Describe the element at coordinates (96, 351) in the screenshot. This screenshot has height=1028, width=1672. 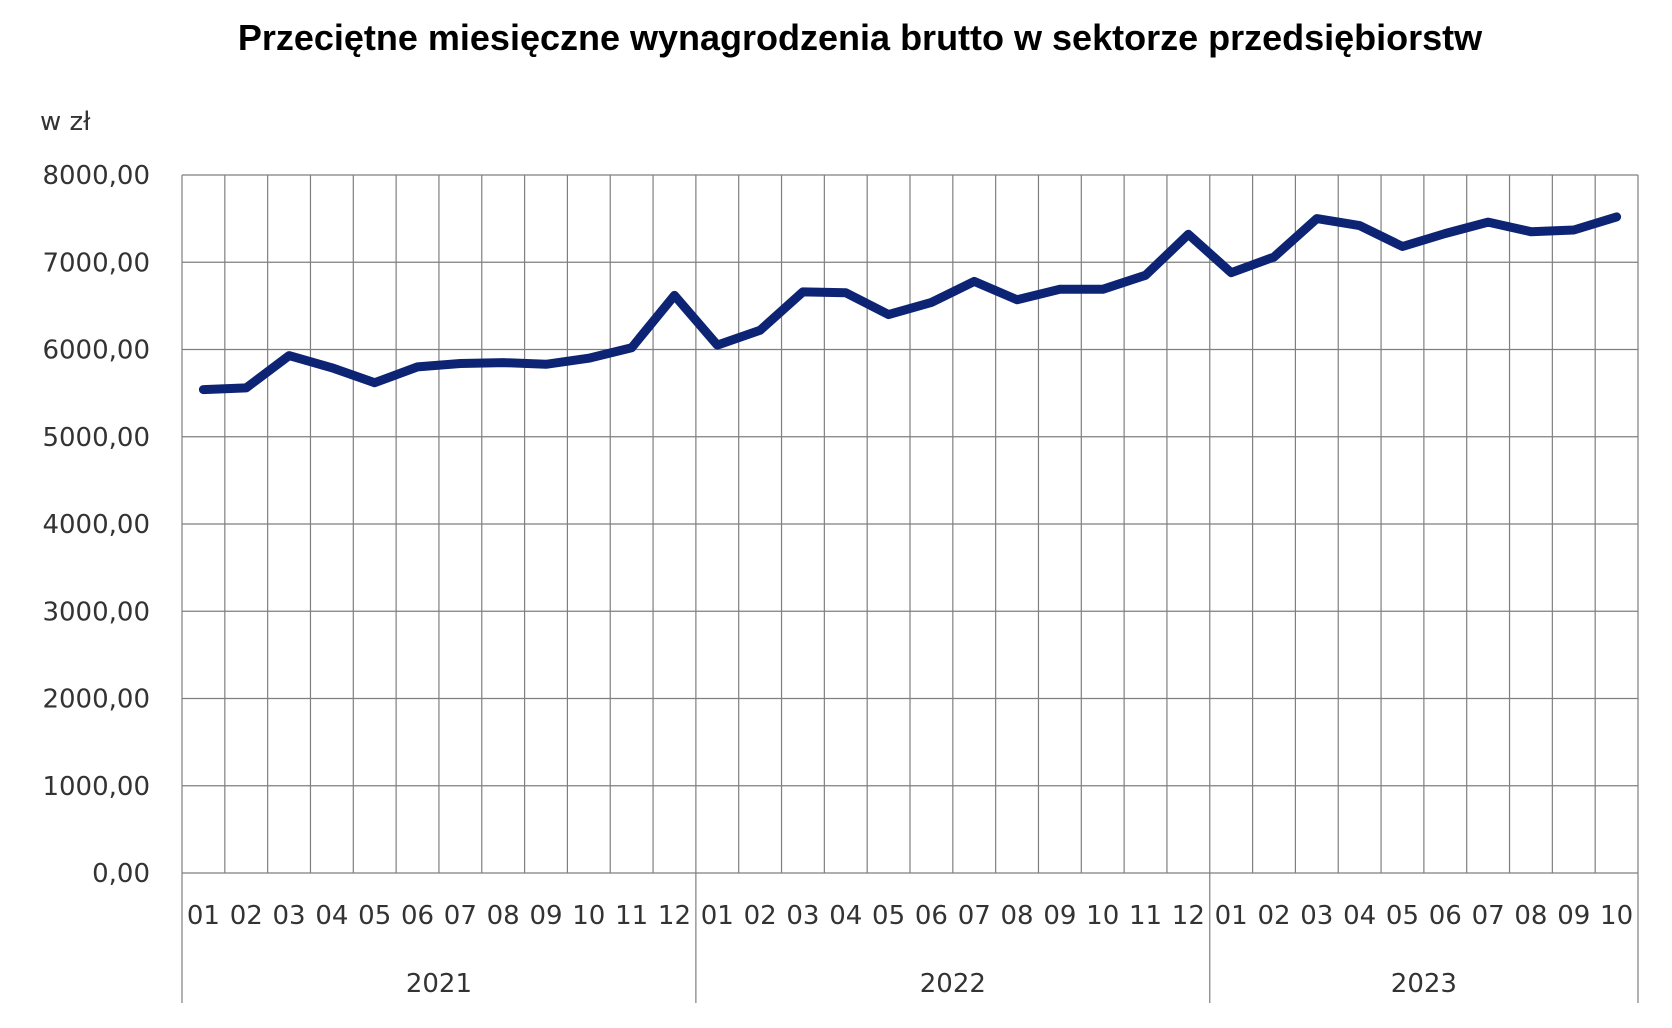
I see `y-tick-label: 6000,00` at that location.